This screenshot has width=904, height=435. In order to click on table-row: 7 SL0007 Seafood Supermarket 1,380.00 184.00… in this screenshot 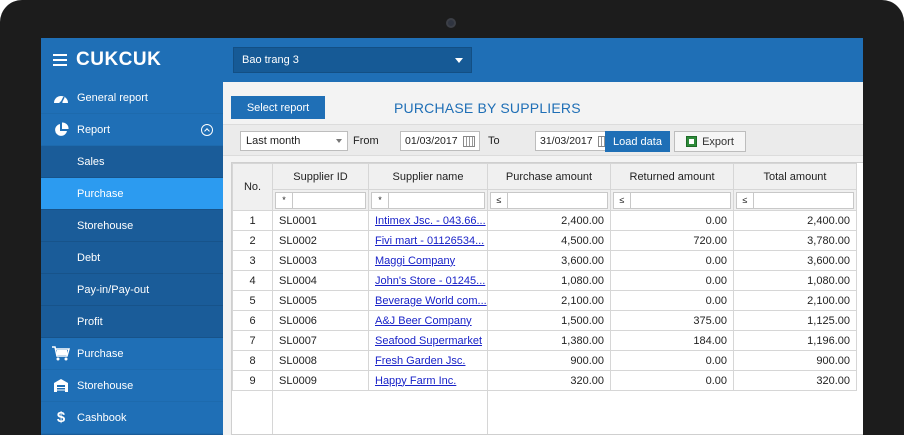, I will do `click(544, 340)`.